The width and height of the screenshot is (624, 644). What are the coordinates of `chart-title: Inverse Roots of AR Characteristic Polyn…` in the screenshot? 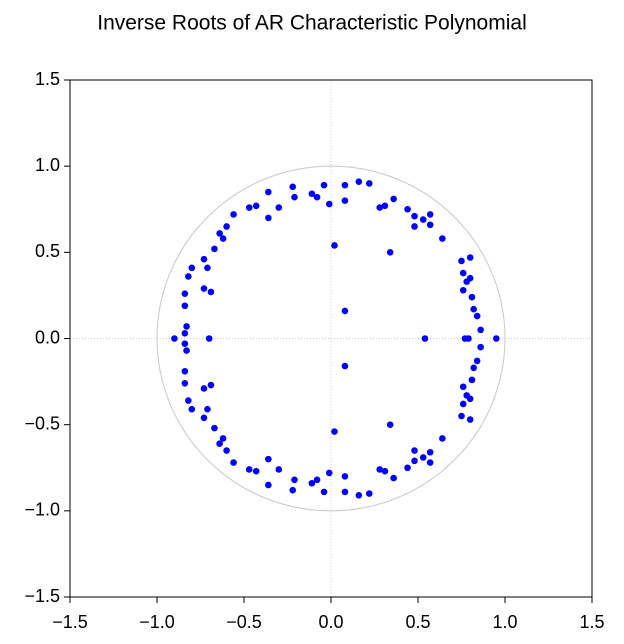 It's located at (312, 23).